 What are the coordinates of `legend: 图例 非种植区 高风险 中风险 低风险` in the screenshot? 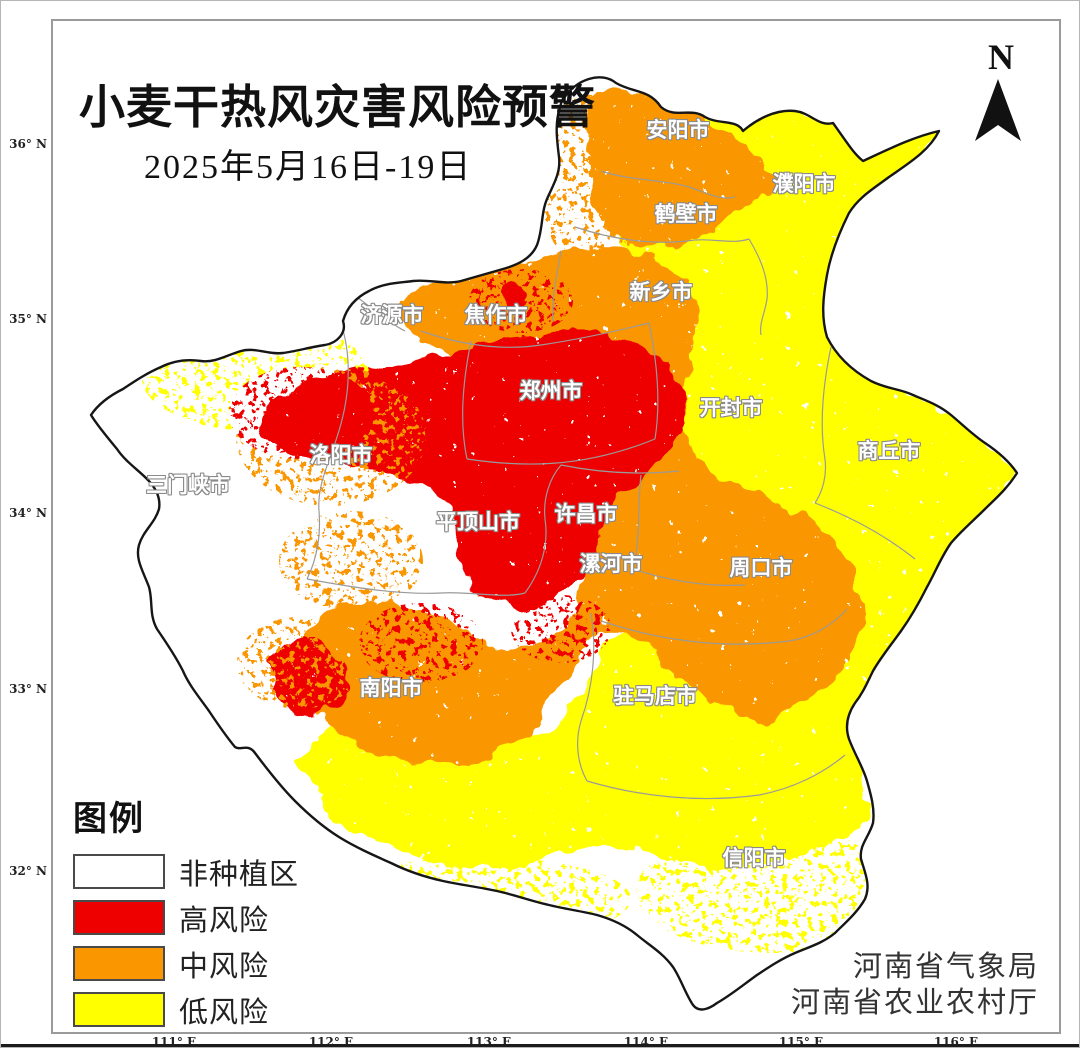 It's located at (186, 914).